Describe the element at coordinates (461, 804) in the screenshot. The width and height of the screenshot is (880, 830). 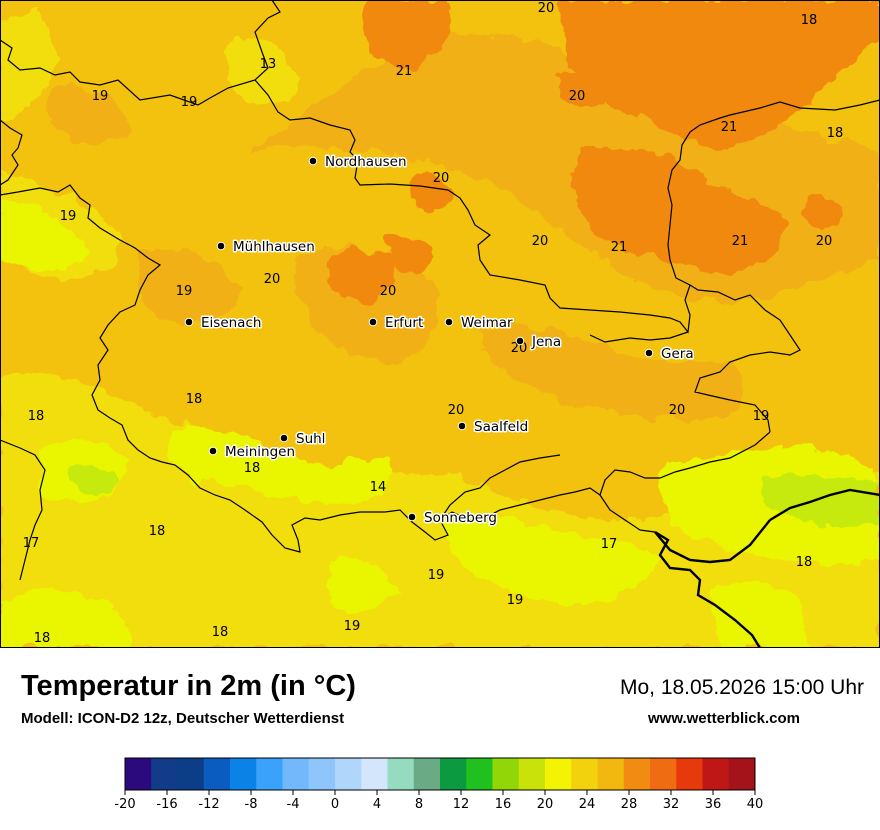
I see `scale-tick-label: 12` at that location.